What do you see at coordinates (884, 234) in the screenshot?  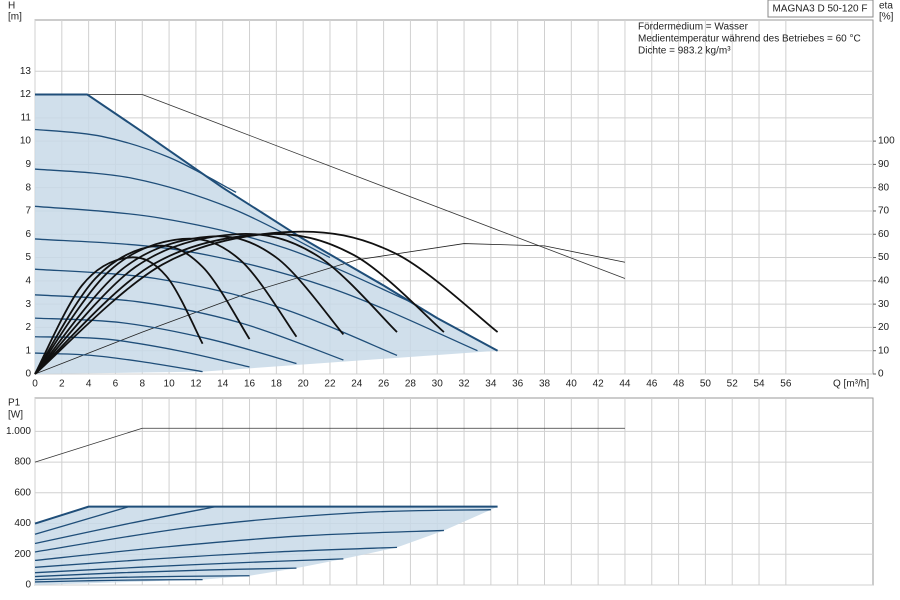 I see `y2-tick-label: 60` at bounding box center [884, 234].